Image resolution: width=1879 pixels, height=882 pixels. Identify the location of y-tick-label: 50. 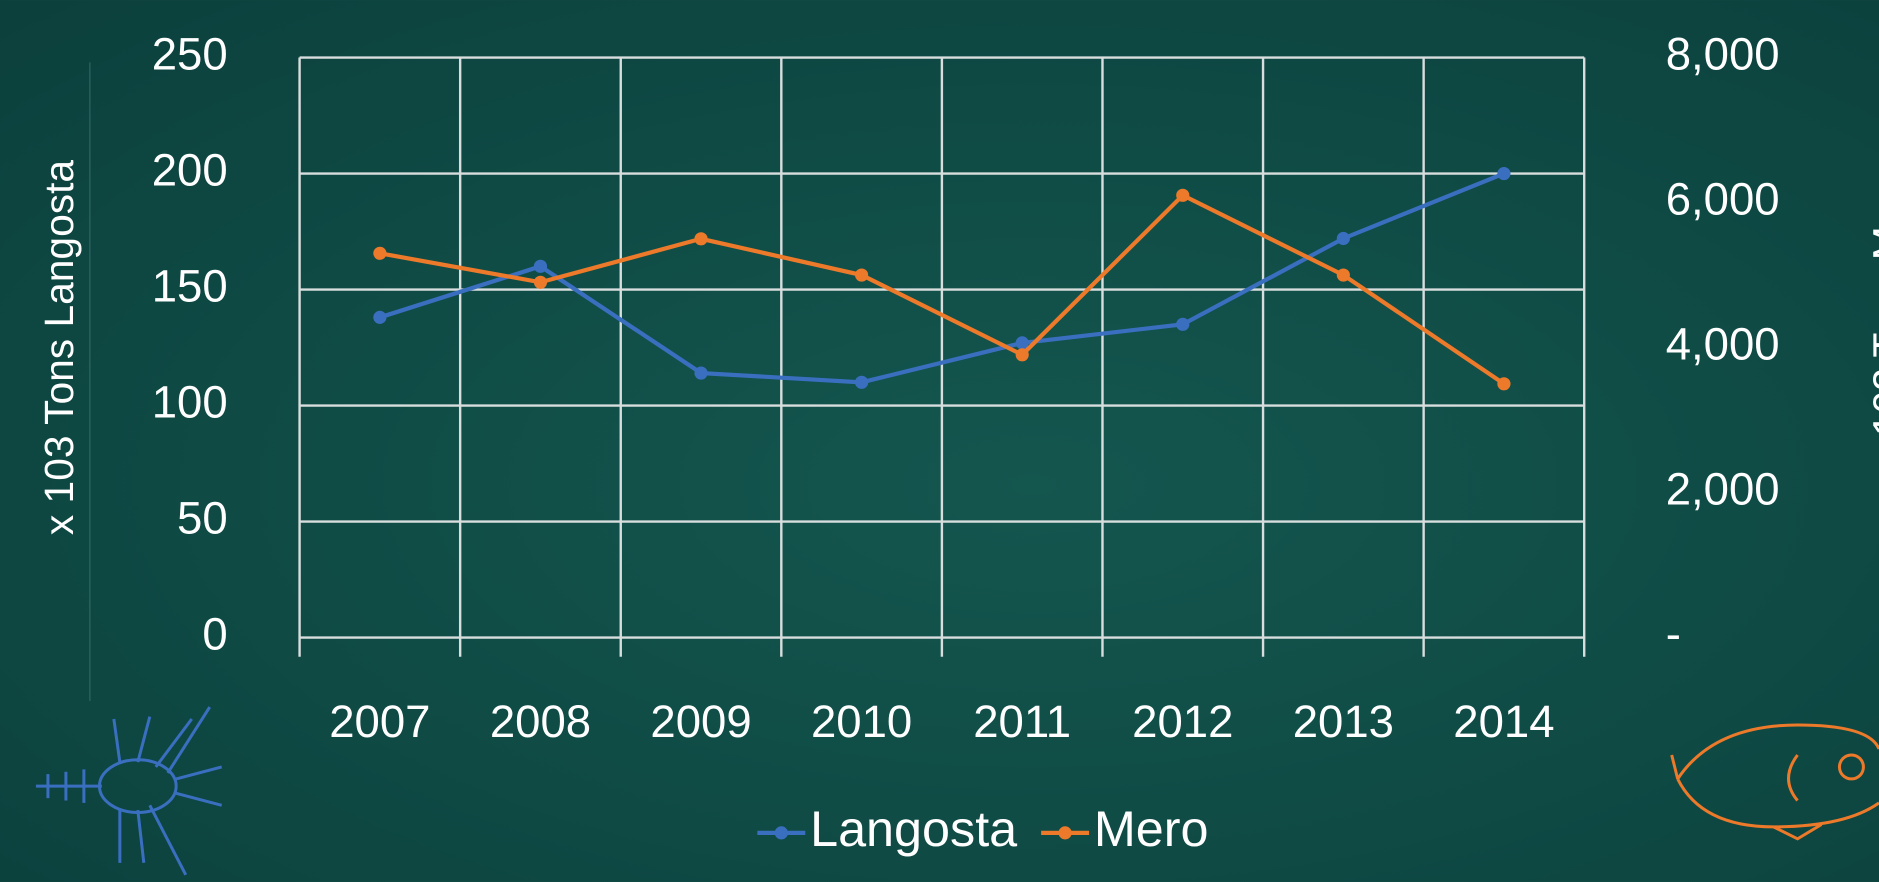
(202, 518).